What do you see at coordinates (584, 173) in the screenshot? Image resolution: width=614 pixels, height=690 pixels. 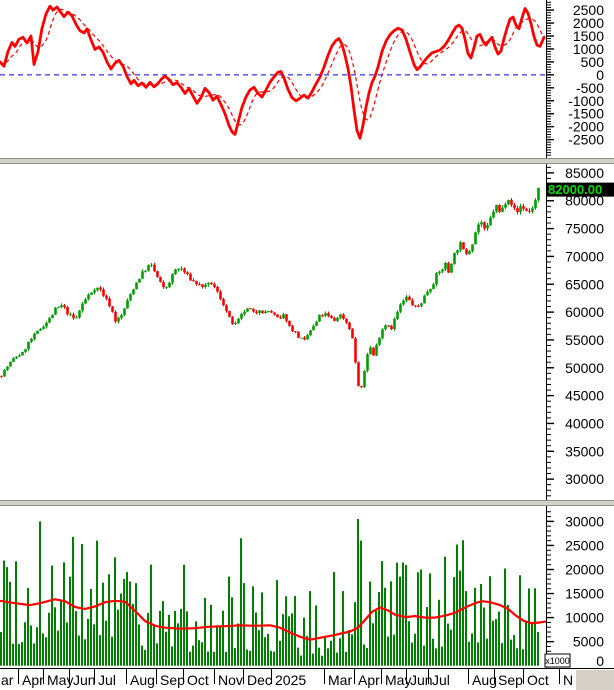 I see `y-axis-tick-label: 85000` at bounding box center [584, 173].